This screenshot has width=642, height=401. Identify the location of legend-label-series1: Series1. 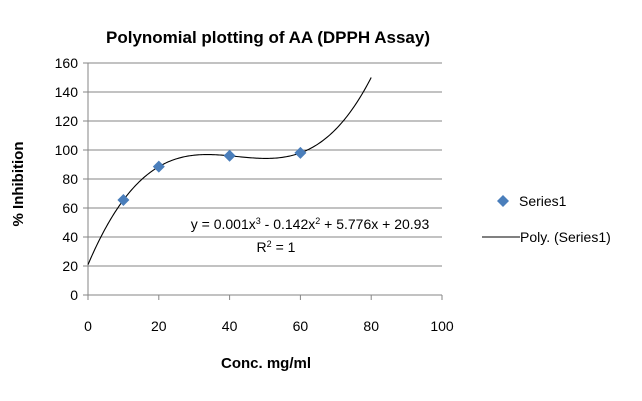
(543, 201).